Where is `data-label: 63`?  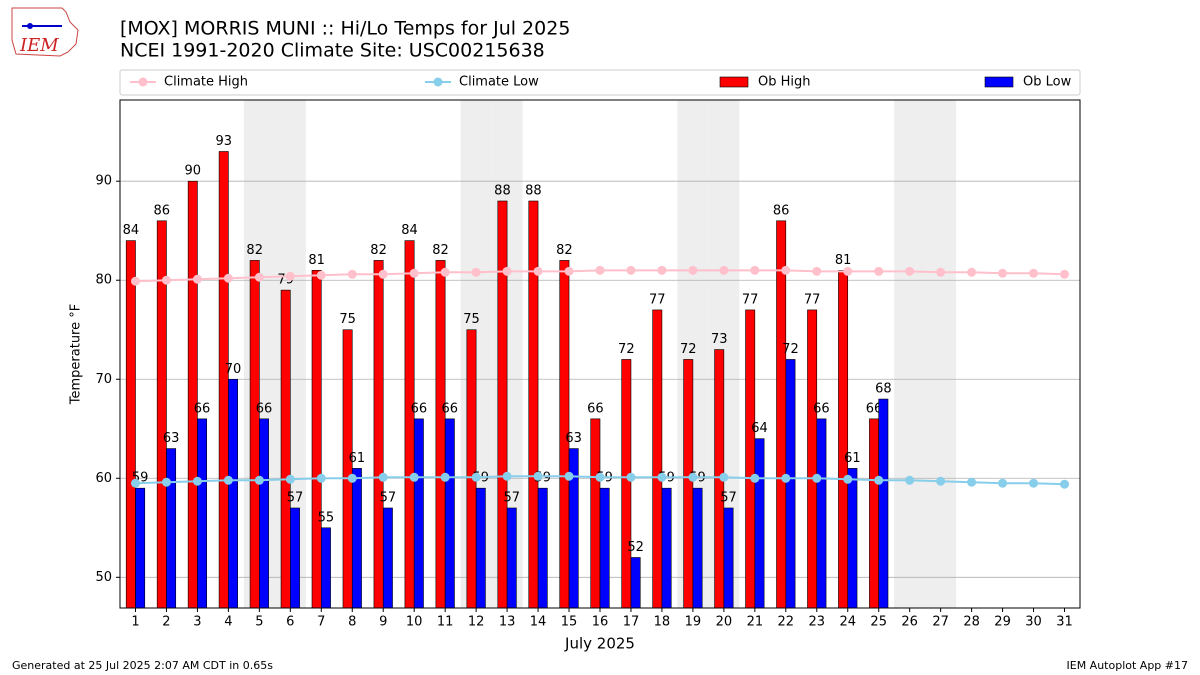 data-label: 63 is located at coordinates (171, 438).